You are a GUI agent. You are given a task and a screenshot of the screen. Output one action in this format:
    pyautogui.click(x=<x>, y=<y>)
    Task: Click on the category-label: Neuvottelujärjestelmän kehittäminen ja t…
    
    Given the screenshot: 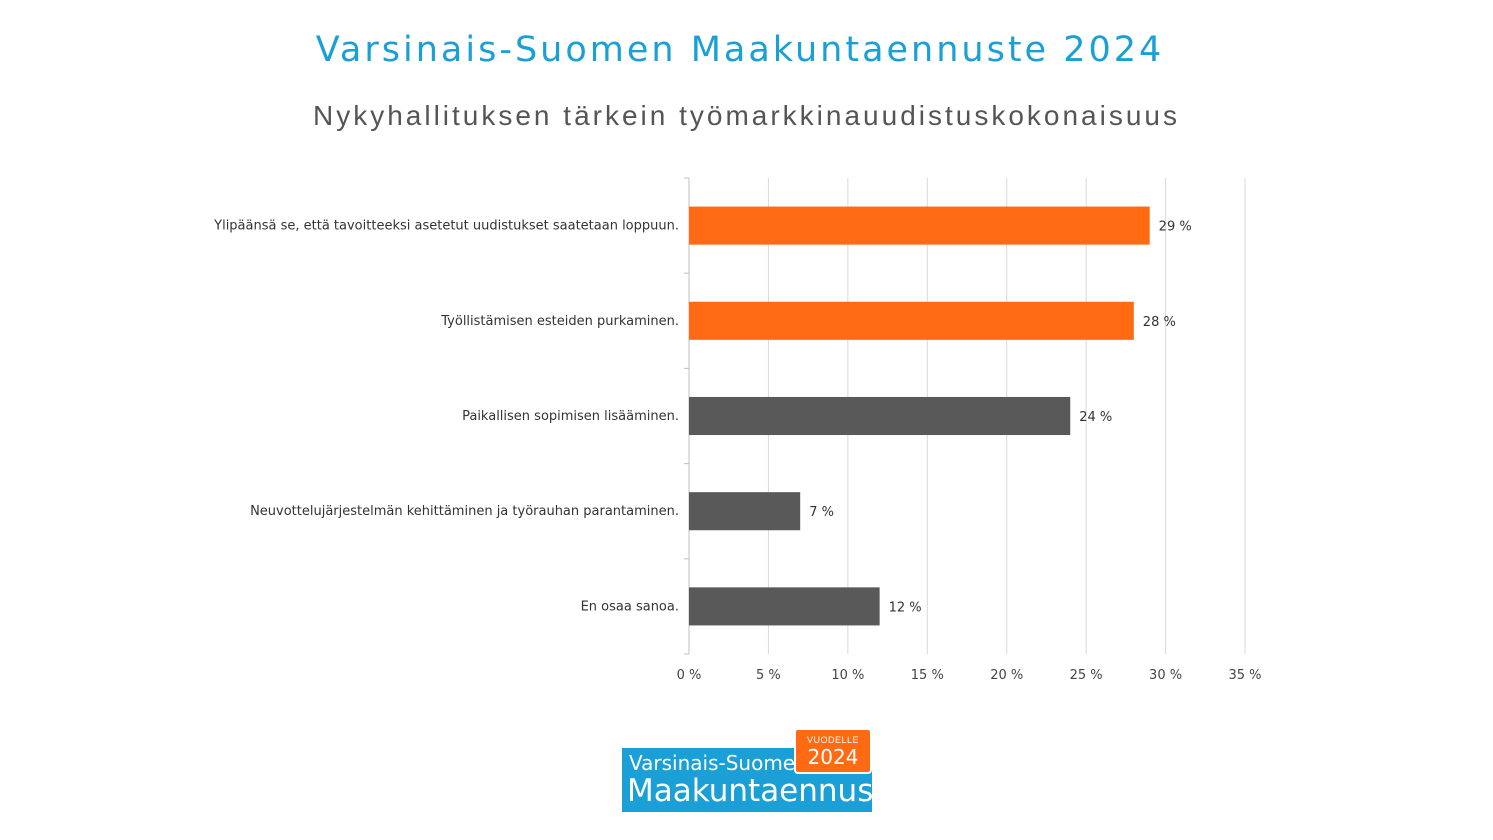 What is the action you would take?
    pyautogui.click(x=464, y=511)
    